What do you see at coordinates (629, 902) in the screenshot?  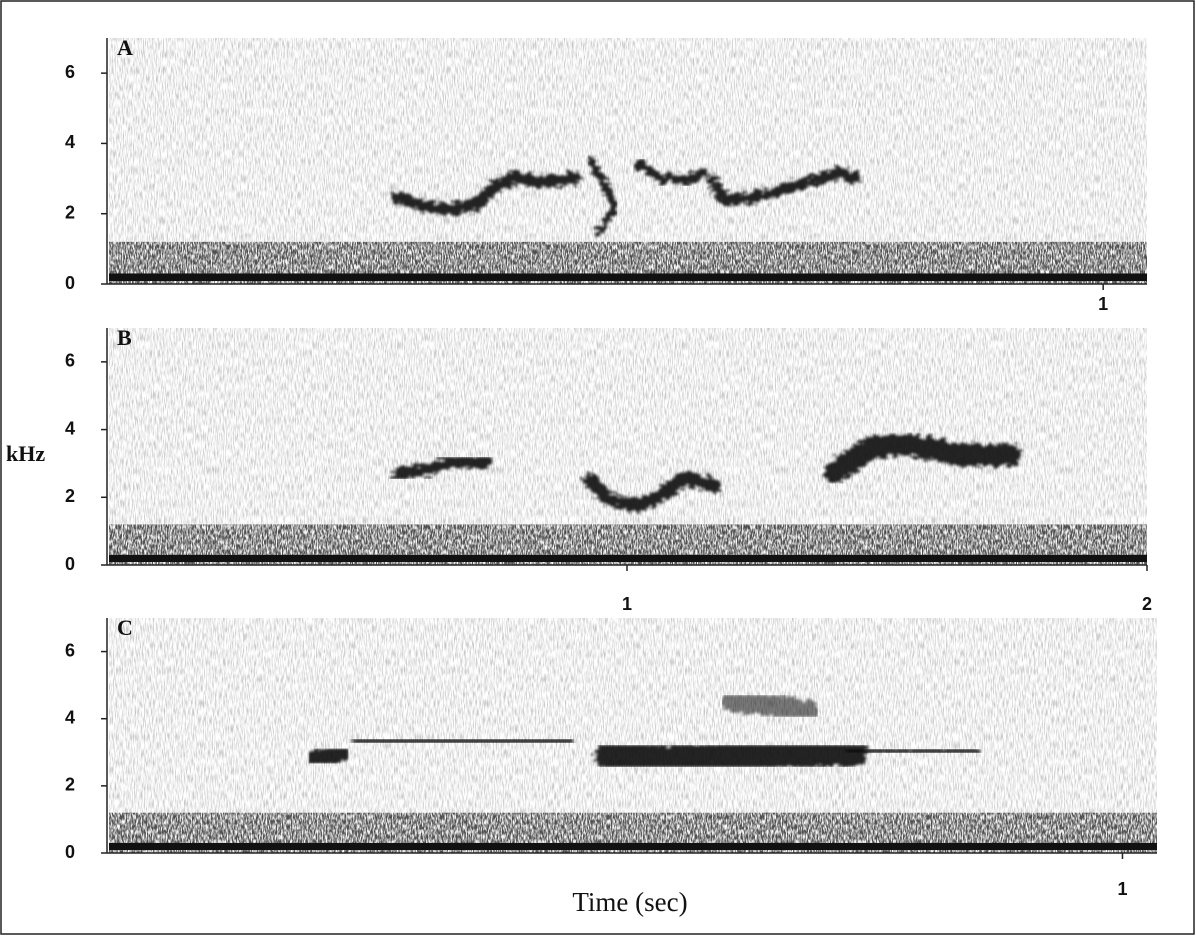 I see `x-axis-label: Time (sec)` at bounding box center [629, 902].